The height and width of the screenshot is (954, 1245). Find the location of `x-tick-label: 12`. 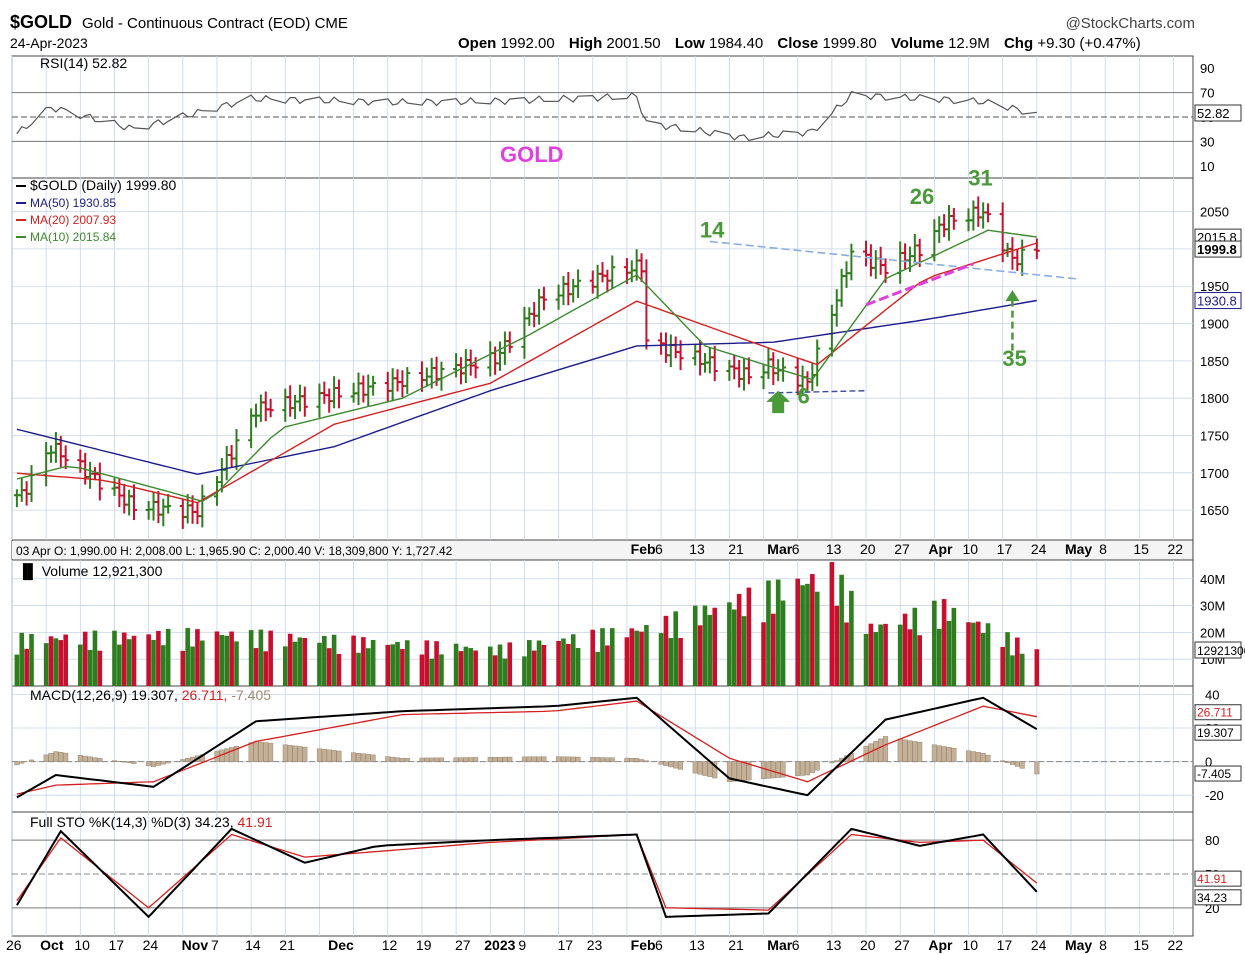

x-tick-label: 12 is located at coordinates (390, 945).